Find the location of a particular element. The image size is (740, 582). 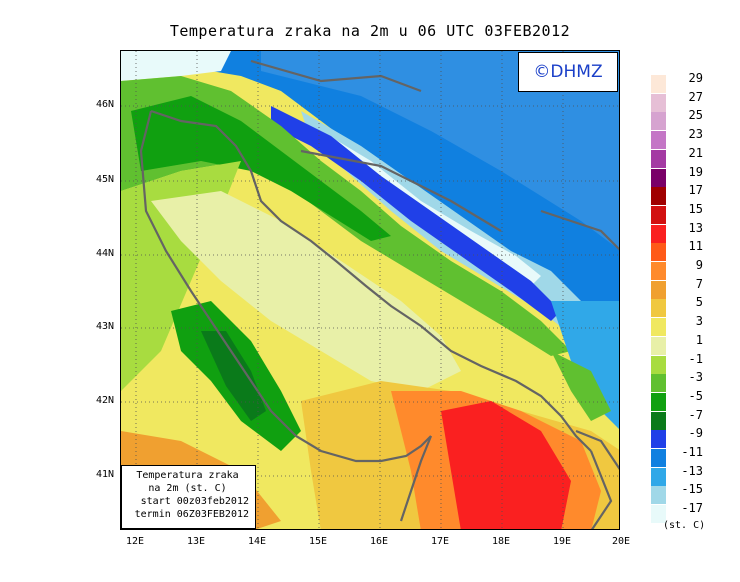

legend-label: 19 is located at coordinates (695, 171).